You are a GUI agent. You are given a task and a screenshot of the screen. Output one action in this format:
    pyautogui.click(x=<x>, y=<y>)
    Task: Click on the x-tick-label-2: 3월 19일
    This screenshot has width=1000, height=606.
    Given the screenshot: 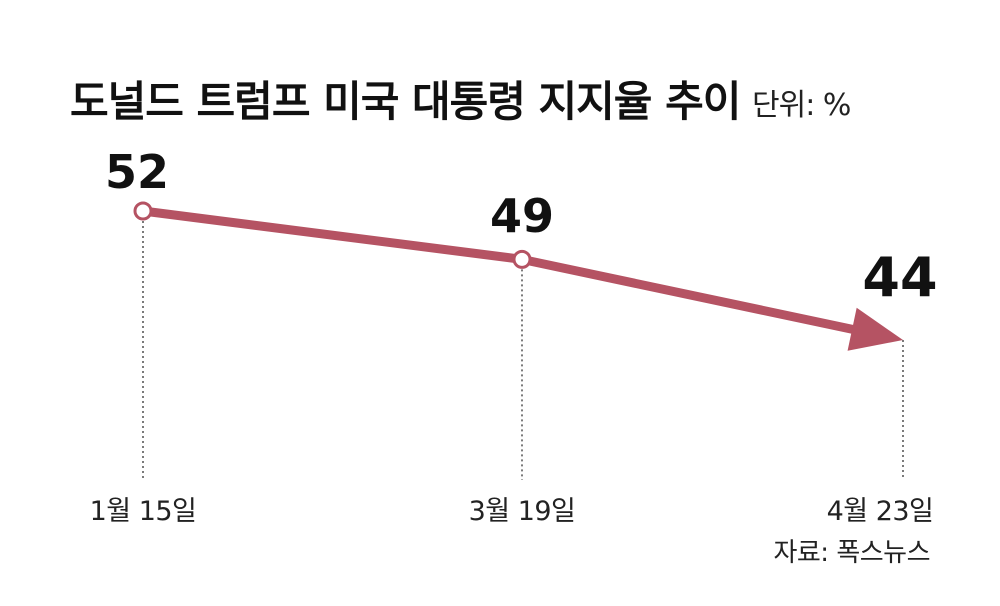 What is the action you would take?
    pyautogui.click(x=522, y=511)
    